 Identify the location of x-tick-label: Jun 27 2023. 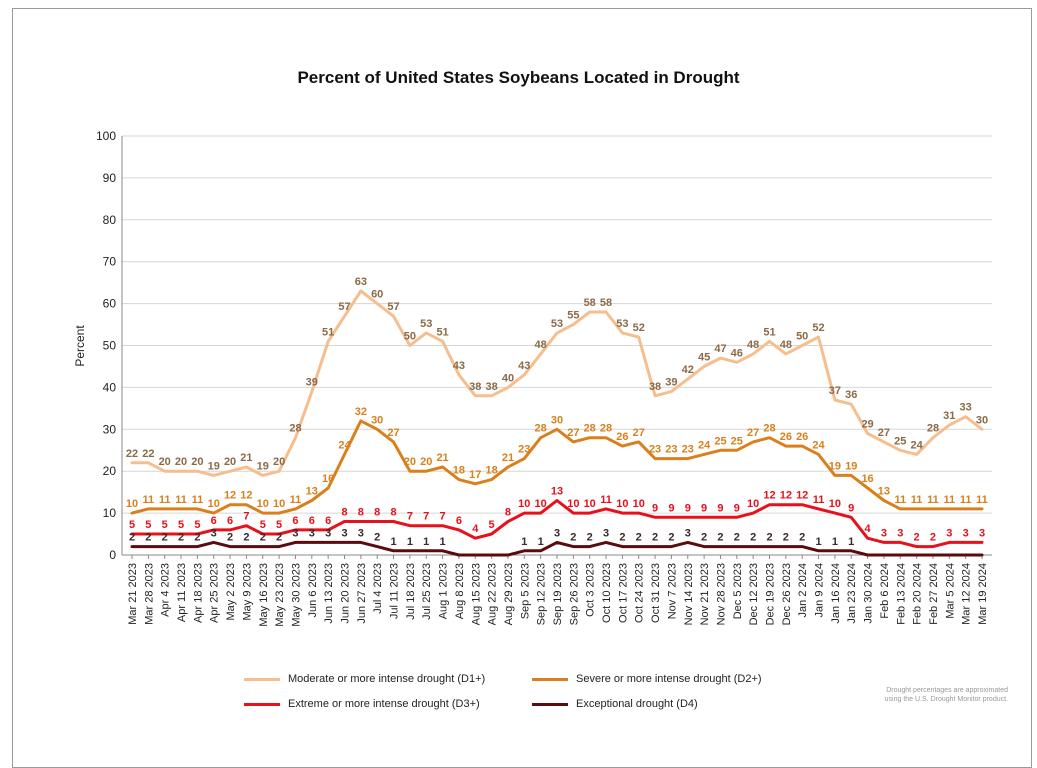
(362, 593).